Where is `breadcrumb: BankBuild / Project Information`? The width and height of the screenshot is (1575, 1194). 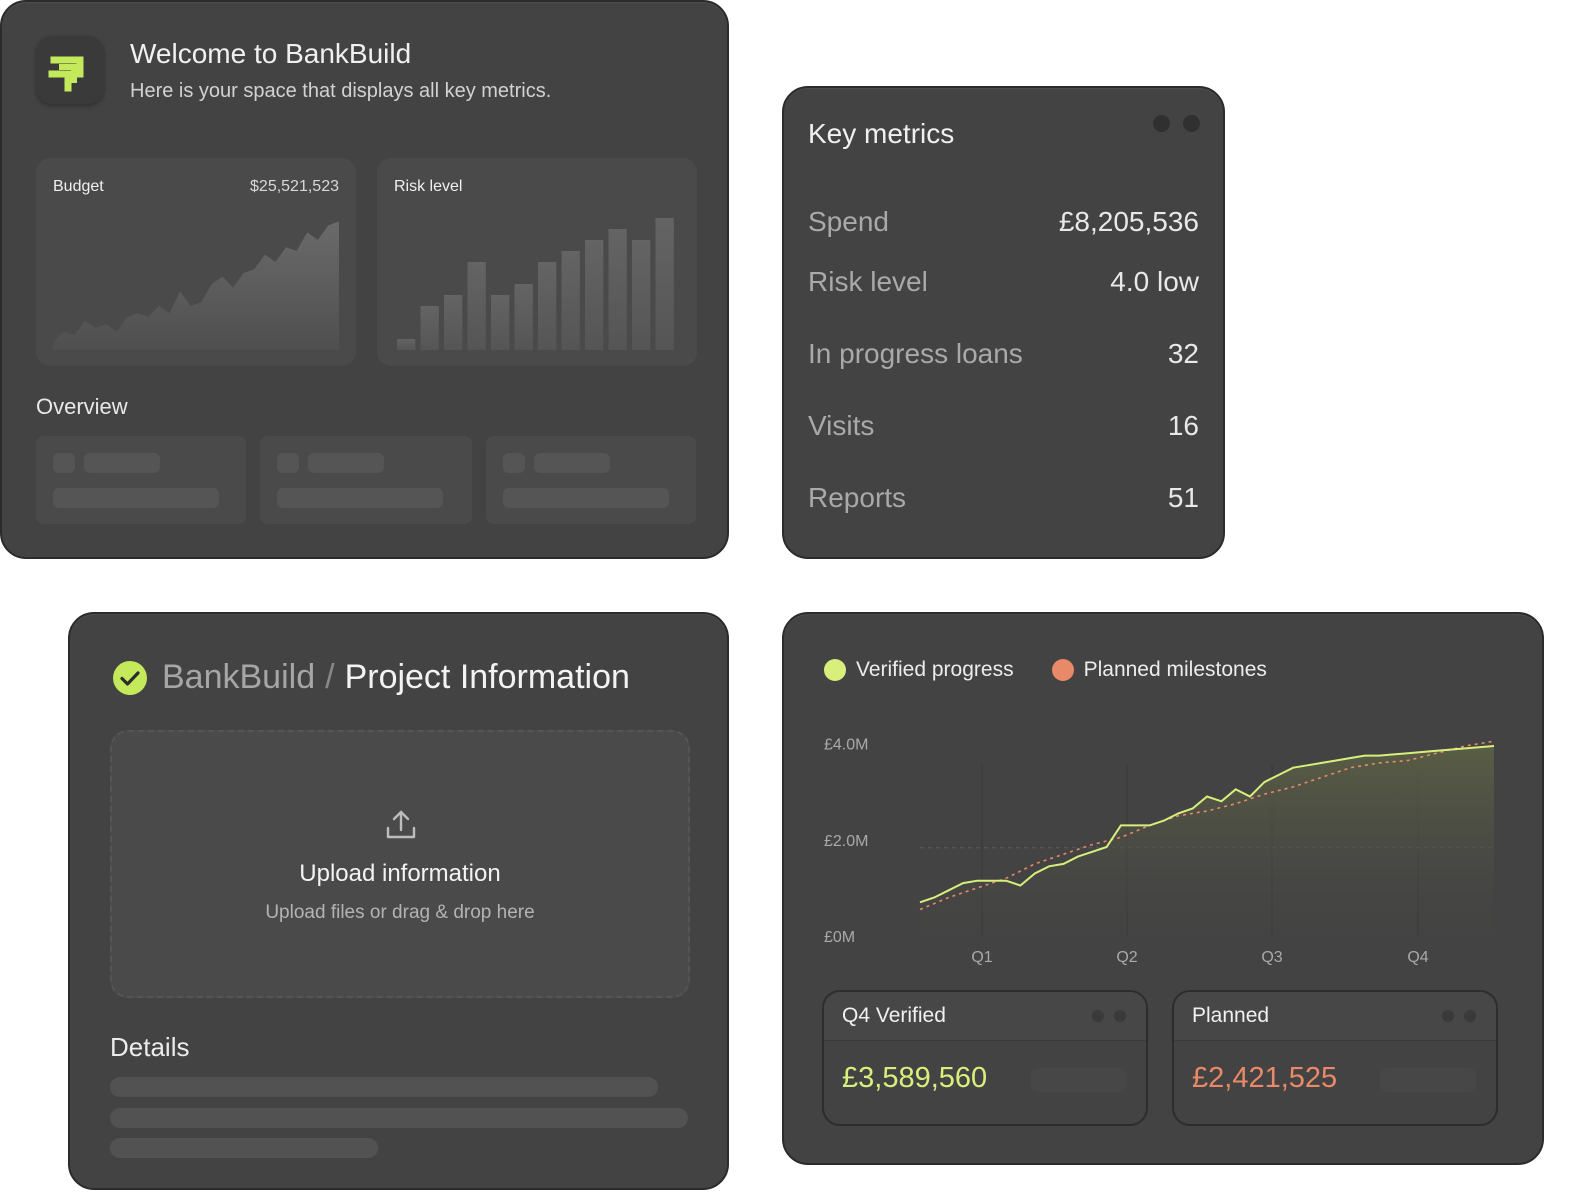 breadcrumb: BankBuild / Project Information is located at coordinates (371, 677).